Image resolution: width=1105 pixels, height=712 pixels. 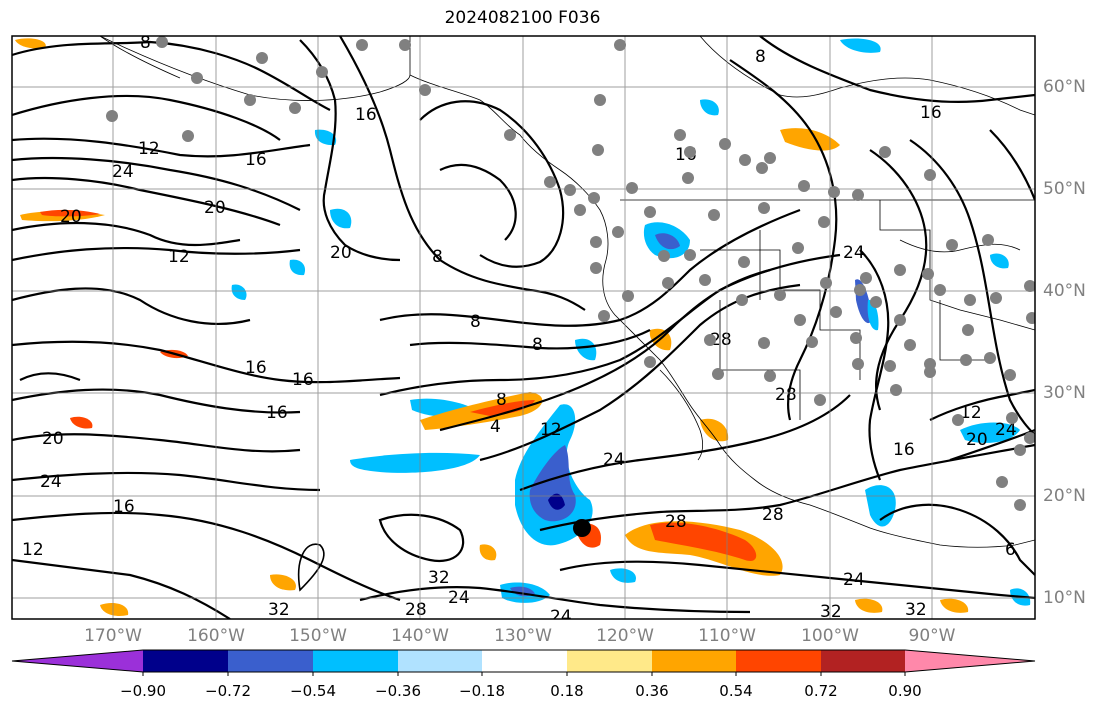 I want to click on colorbar-extend-low, so click(x=77, y=661).